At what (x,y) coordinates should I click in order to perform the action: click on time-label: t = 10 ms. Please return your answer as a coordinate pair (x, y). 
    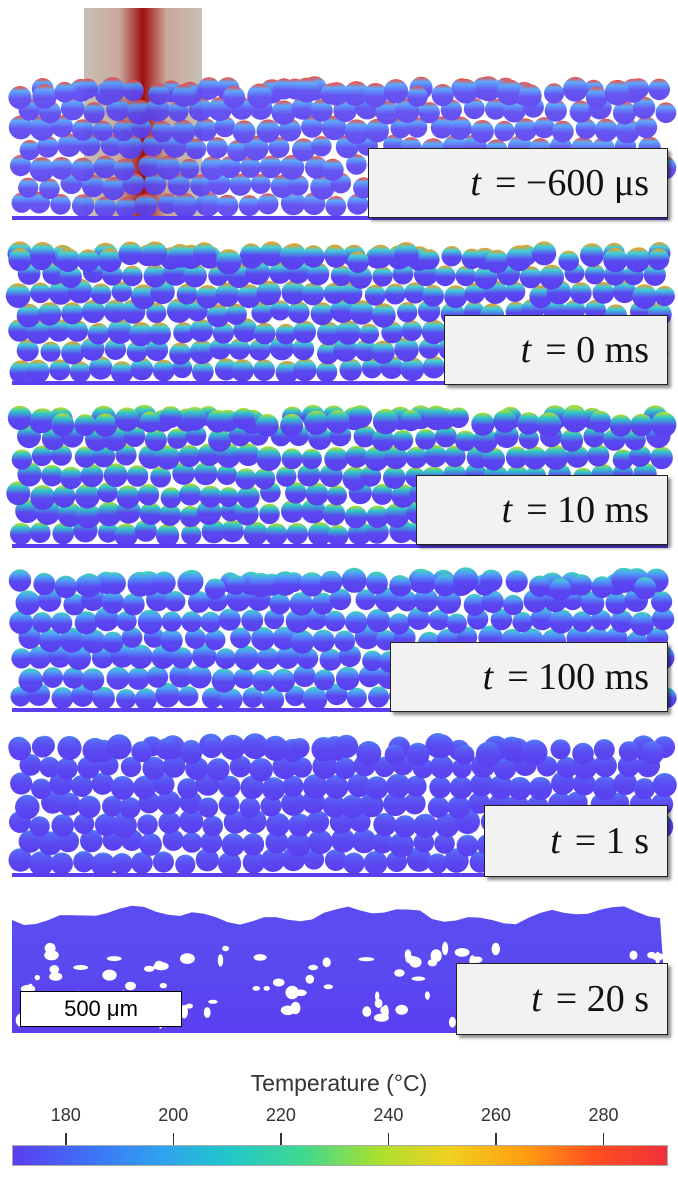
    Looking at the image, I should click on (542, 510).